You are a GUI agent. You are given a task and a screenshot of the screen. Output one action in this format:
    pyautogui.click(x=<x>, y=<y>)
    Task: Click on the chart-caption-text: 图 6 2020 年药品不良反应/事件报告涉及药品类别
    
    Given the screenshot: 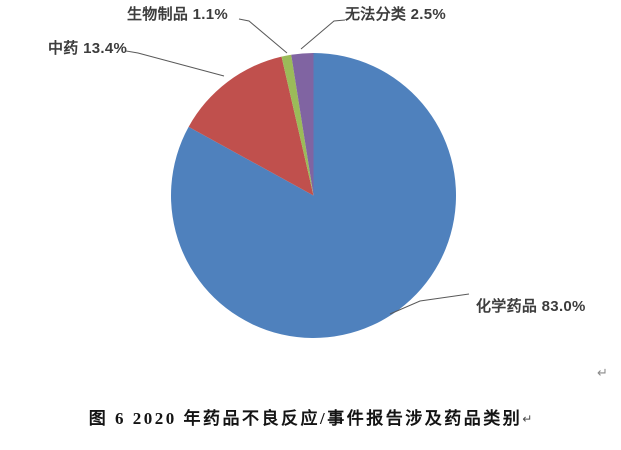 What is the action you would take?
    pyautogui.click(x=305, y=418)
    